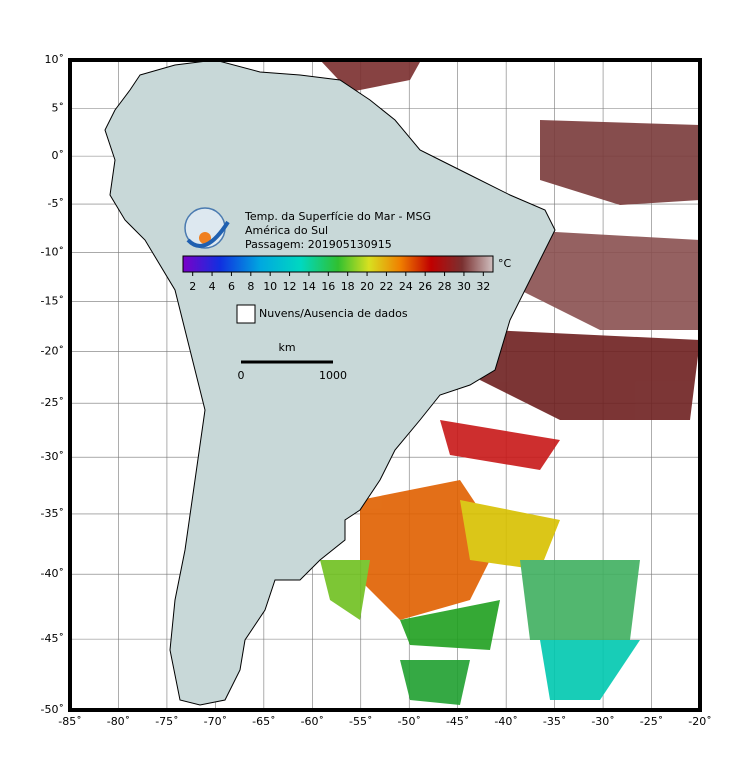  Describe the element at coordinates (290, 286) in the screenshot. I see `colorbar-tick-label: 12` at that location.